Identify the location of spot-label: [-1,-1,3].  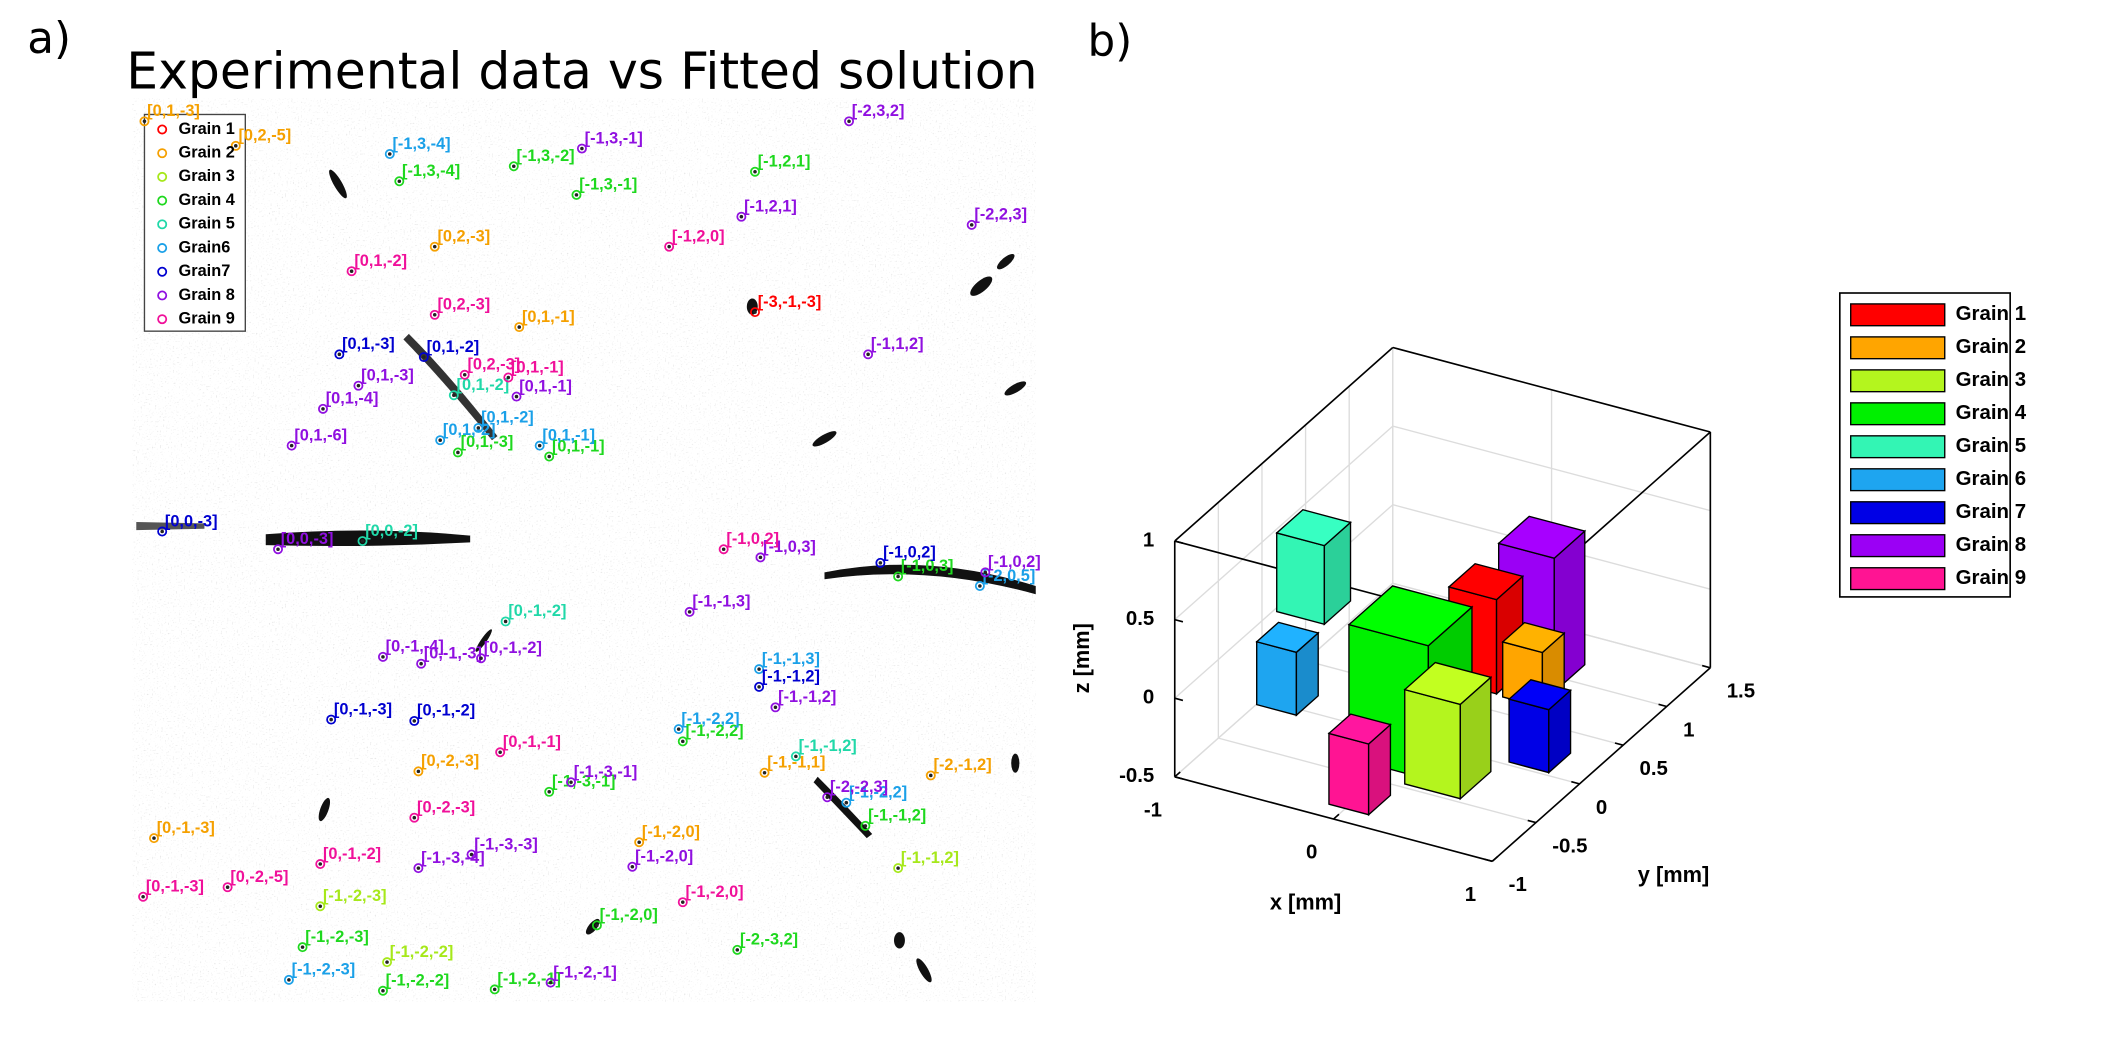
(791, 659).